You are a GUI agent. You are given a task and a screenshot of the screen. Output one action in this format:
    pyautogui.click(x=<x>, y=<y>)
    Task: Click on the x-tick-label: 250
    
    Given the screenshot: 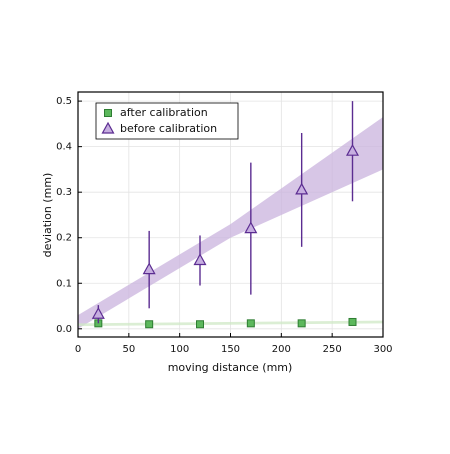 What is the action you would take?
    pyautogui.click(x=332, y=349)
    